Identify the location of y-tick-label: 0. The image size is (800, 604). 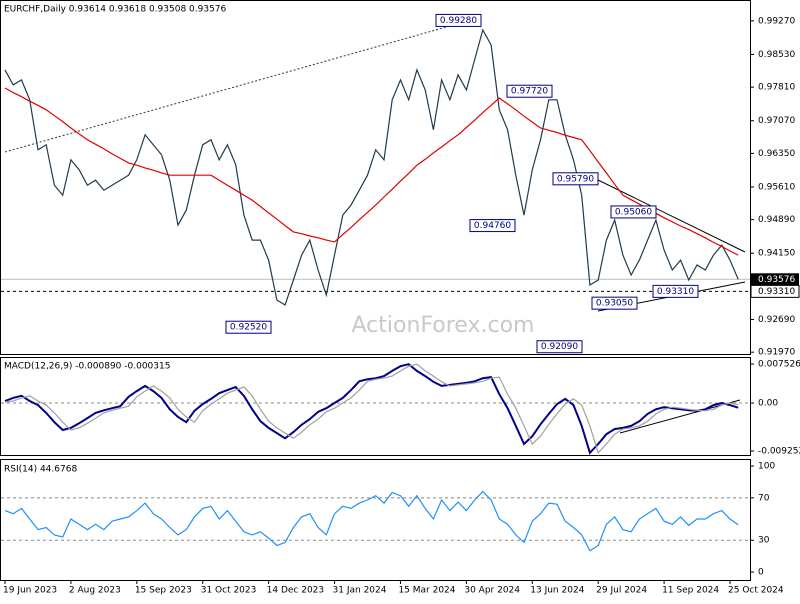
(761, 573).